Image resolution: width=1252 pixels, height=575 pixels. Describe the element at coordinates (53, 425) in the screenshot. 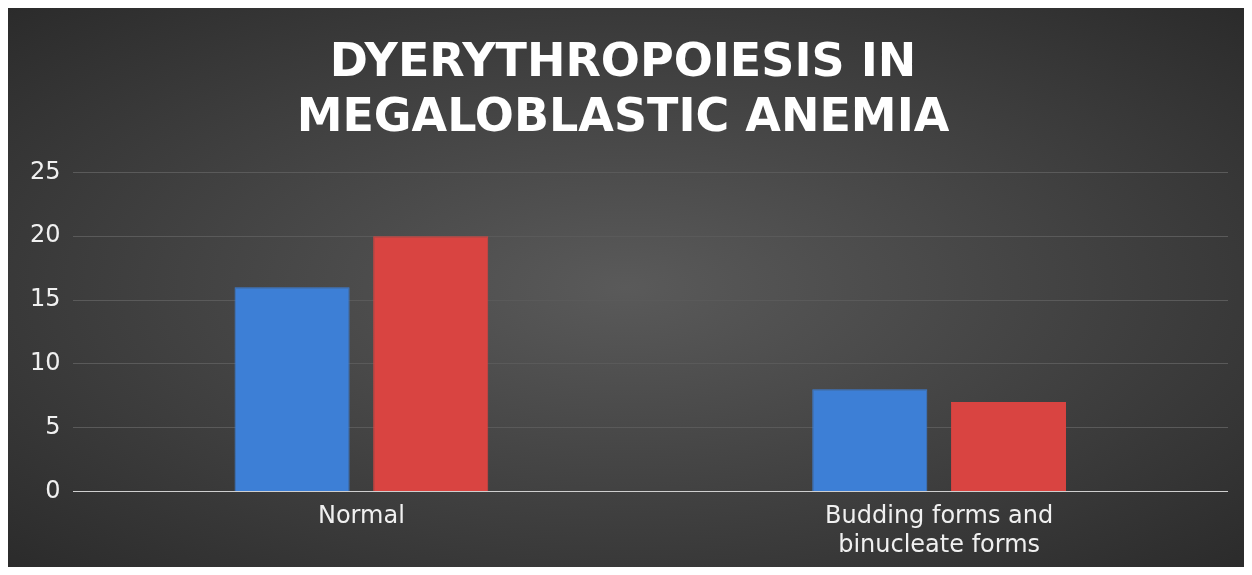

I see `y-tick-label: 5` at that location.